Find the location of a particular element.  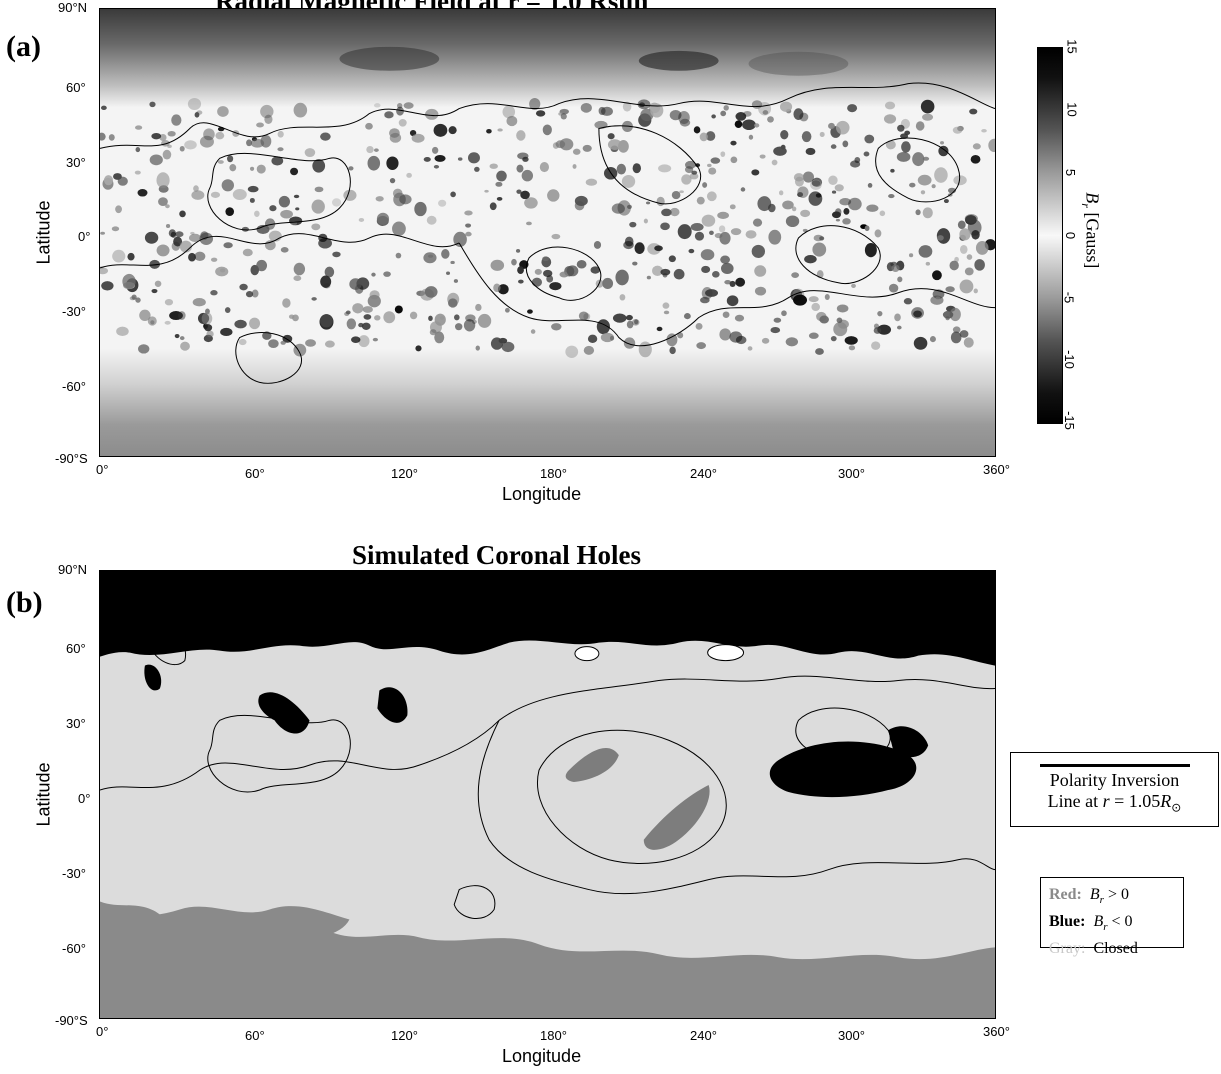

legend-red: Red: Br > 0 is located at coordinates (1089, 896).